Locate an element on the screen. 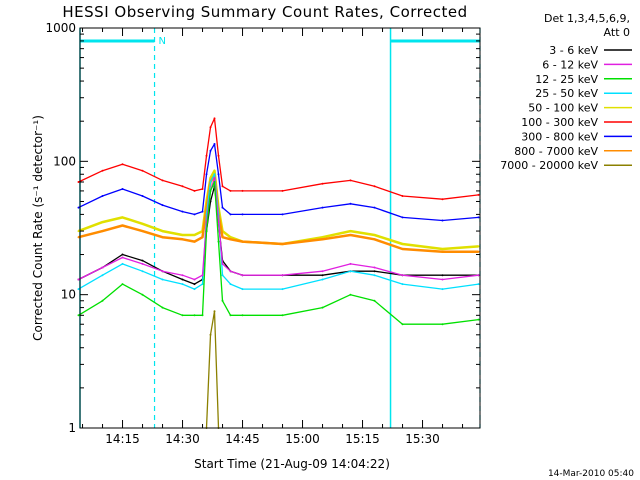 The width and height of the screenshot is (640, 480). series-line-6-12-kev is located at coordinates (278, 229).